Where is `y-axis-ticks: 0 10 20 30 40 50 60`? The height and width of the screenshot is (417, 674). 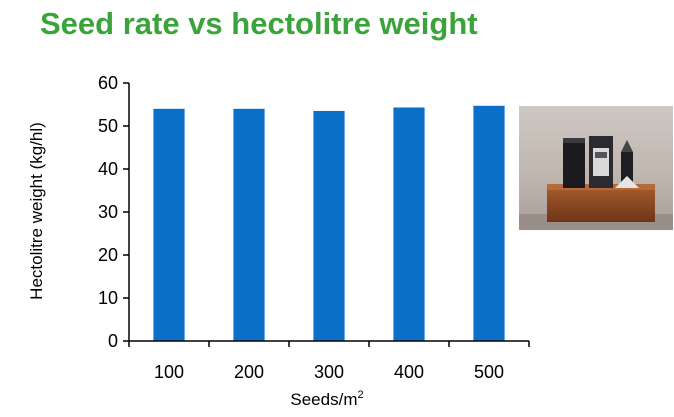
y-axis-ticks: 0 10 20 30 40 50 60 is located at coordinates (113, 212).